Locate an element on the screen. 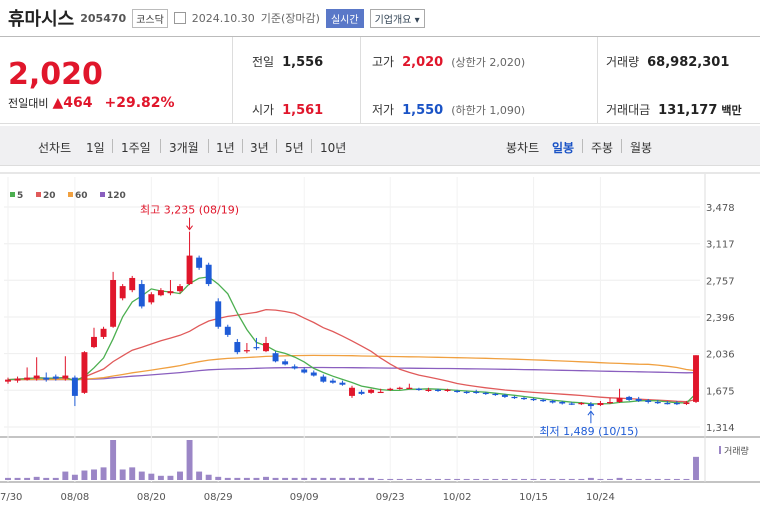 Image resolution: width=760 pixels, height=510 pixels. company-info-dropdown: 기업개요 ▾ is located at coordinates (397, 18).